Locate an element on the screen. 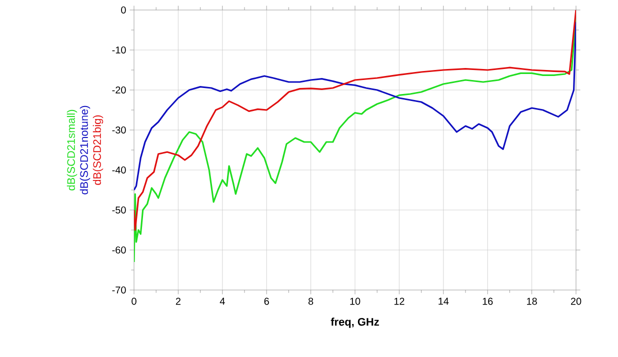  x-tick-label: 8 is located at coordinates (311, 301).